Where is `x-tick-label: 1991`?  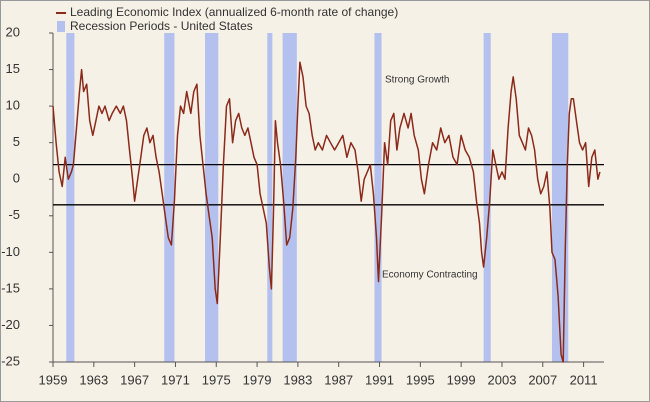
x-tick-label: 1991 is located at coordinates (379, 379).